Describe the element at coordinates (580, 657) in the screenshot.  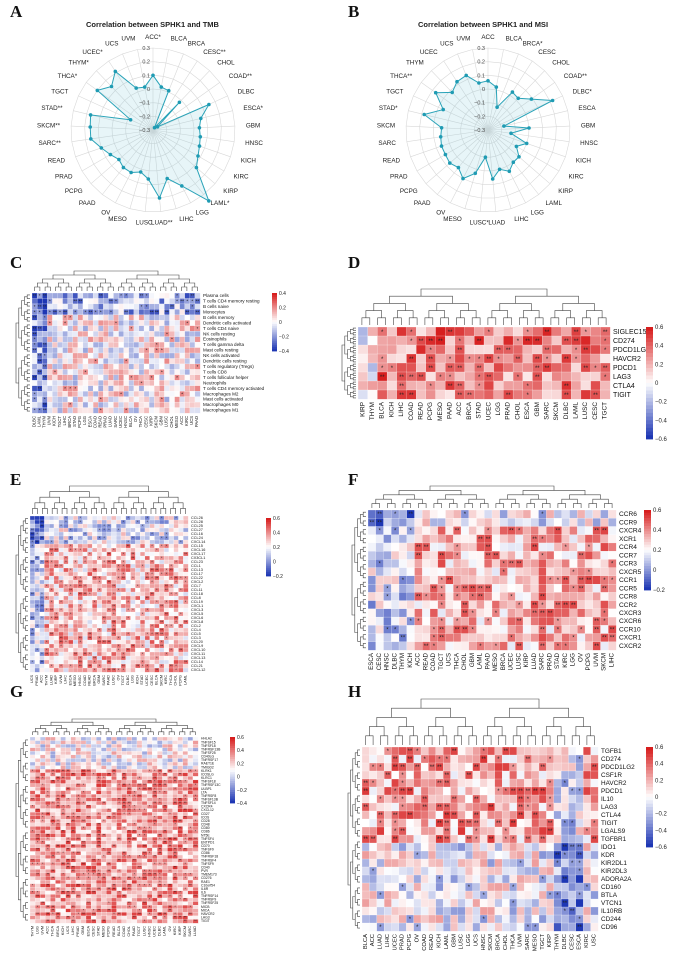
I see `hm-f-col-label: OV` at that location.